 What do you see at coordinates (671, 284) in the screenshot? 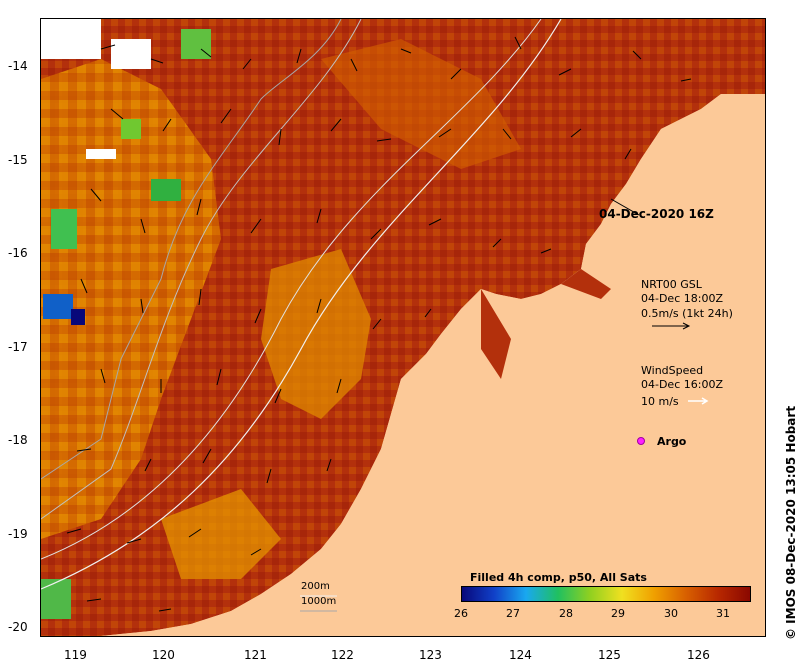
I see `current-title: NRT00 GSL` at bounding box center [671, 284].